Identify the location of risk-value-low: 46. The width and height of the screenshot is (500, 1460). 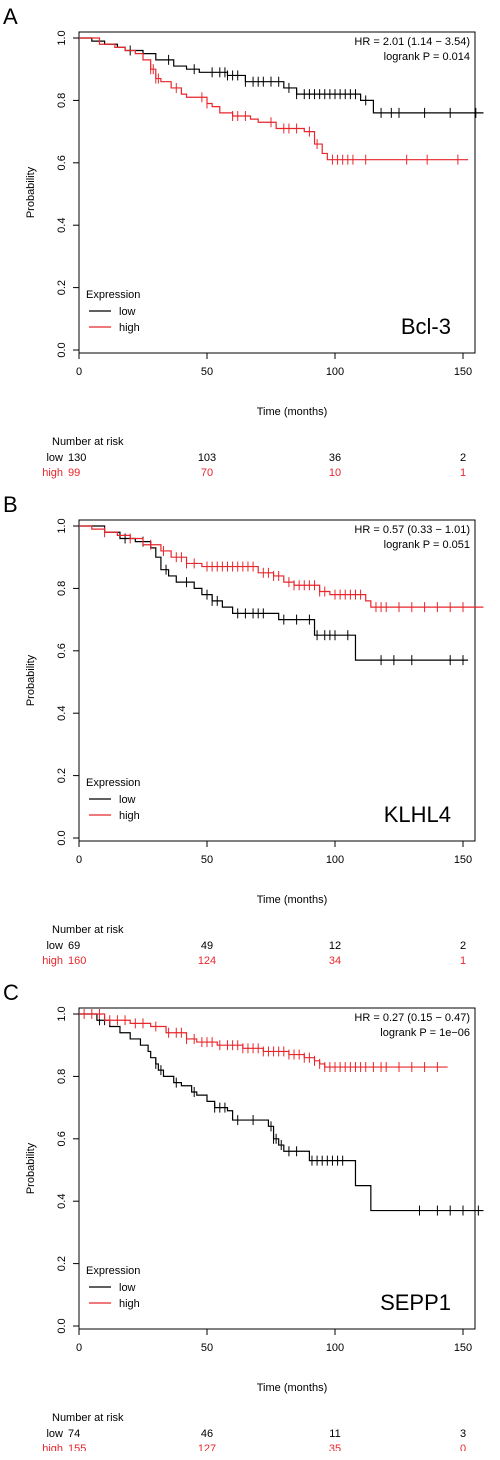
(207, 1434).